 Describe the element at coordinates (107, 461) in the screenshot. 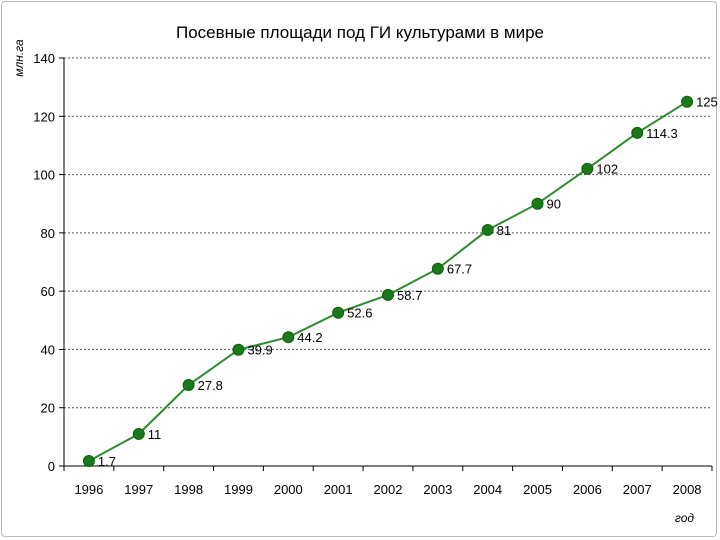

I see `data-label: 1.7` at that location.